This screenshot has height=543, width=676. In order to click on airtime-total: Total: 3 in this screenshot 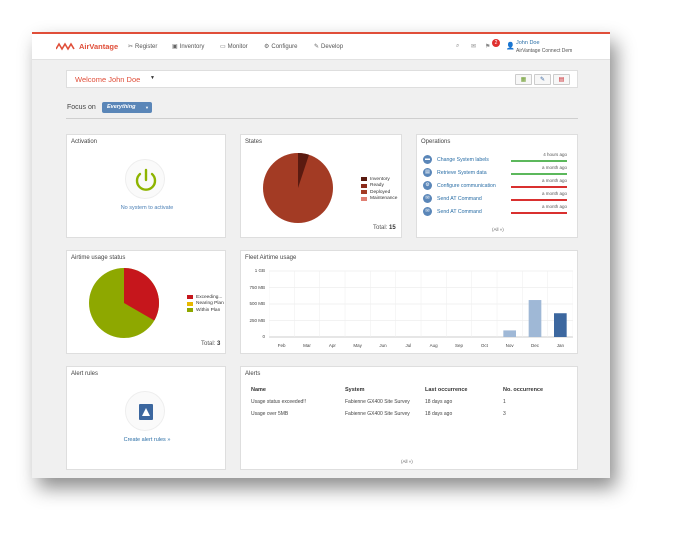, I will do `click(210, 344)`.